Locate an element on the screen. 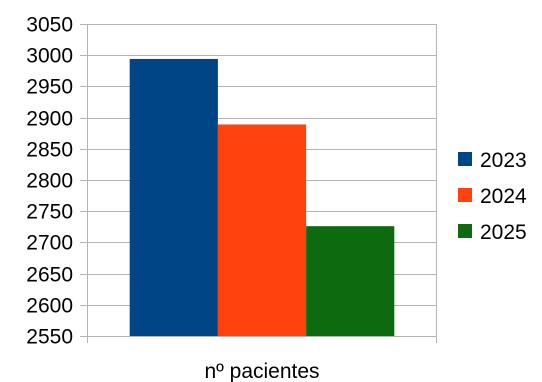  bar-2025 is located at coordinates (350, 281).